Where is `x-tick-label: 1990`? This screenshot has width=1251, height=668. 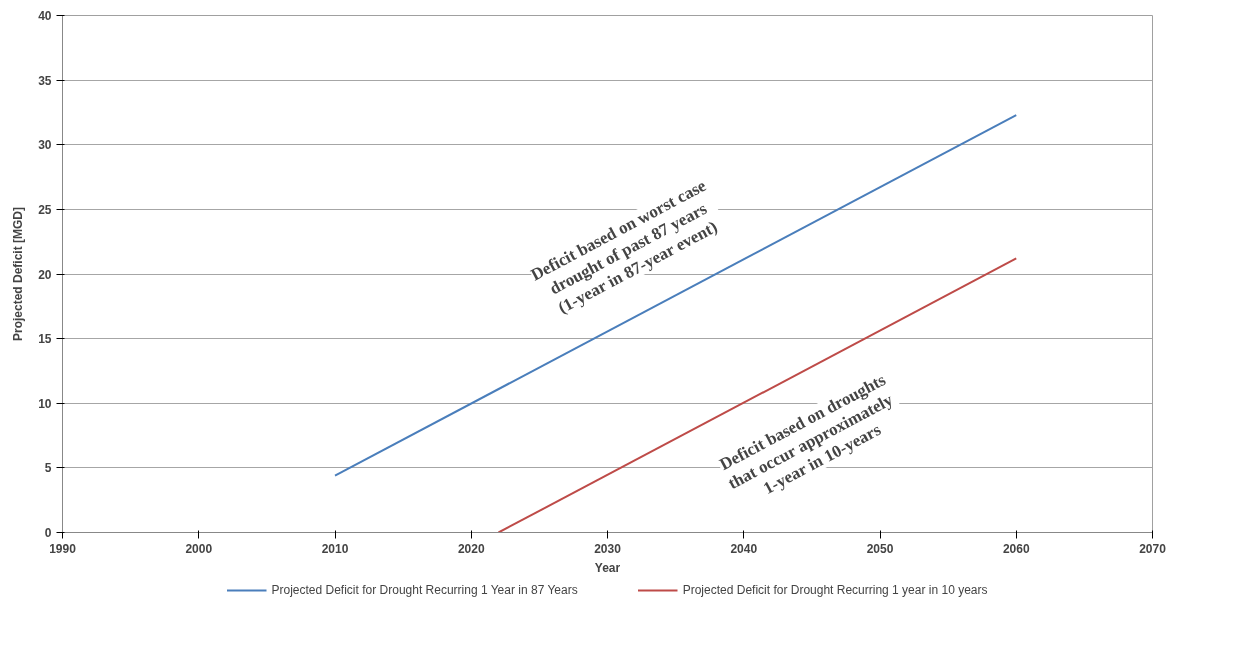 x-tick-label: 1990 is located at coordinates (63, 548).